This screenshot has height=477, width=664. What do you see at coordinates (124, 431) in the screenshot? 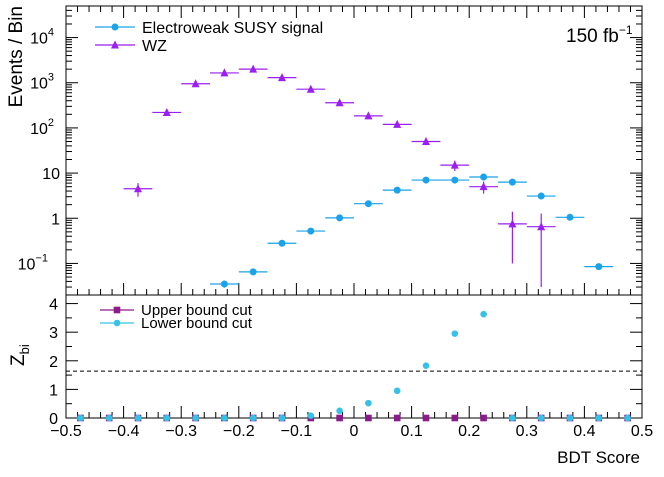
I see `x-tick-label: −0.4` at bounding box center [124, 431].